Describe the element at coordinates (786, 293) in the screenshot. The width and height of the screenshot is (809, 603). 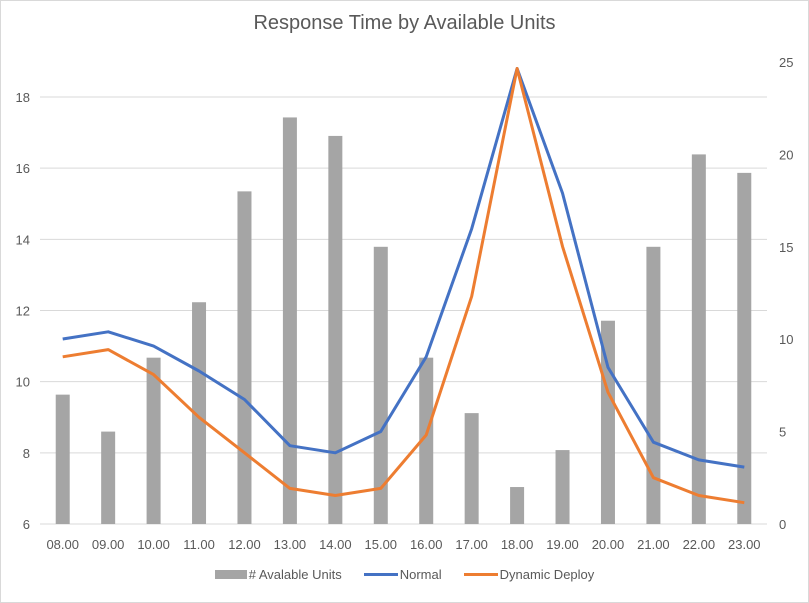
I see `right-axis: 0 5 10 15 20 25` at that location.